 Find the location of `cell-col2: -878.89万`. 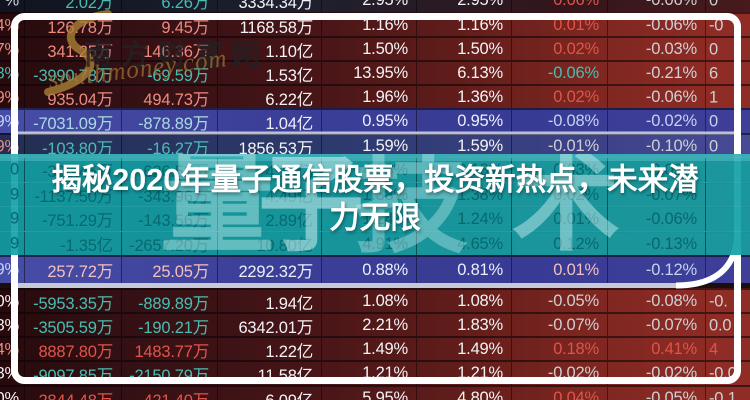

cell-col2: -878.89万 is located at coordinates (170, 121).